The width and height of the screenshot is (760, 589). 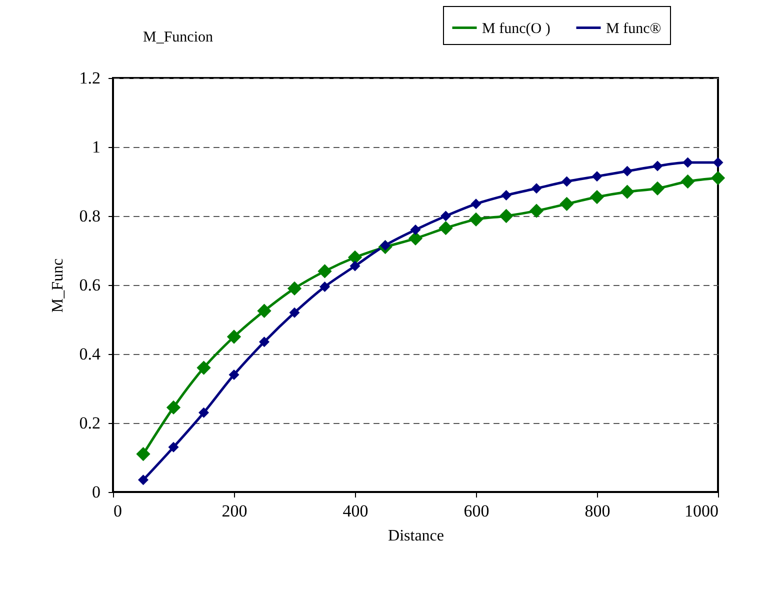 I want to click on chart-title: M_Funcion, so click(x=178, y=38).